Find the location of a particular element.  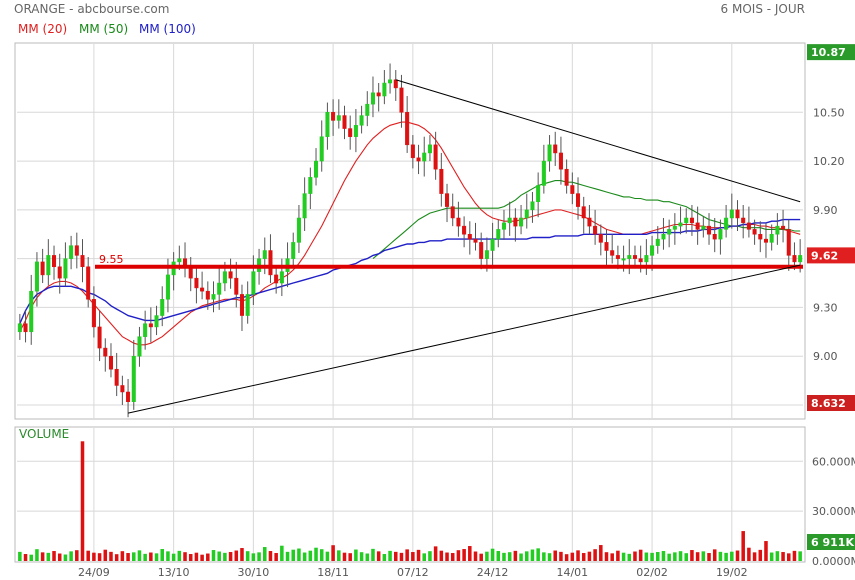

x-tick-label: 18/11 is located at coordinates (333, 572).